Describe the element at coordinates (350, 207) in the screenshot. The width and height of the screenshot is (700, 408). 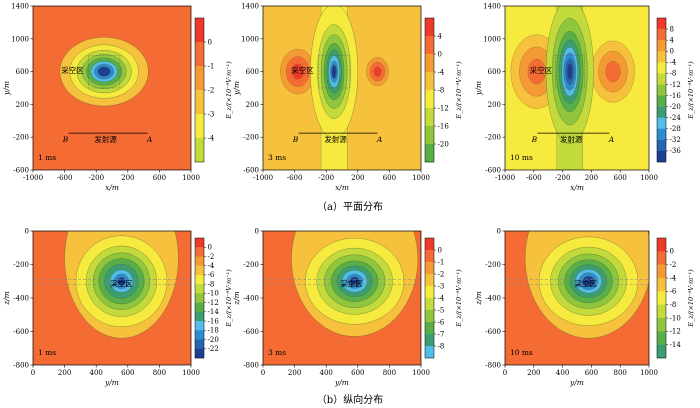
I see `caption-a: （a）平面分布` at that location.